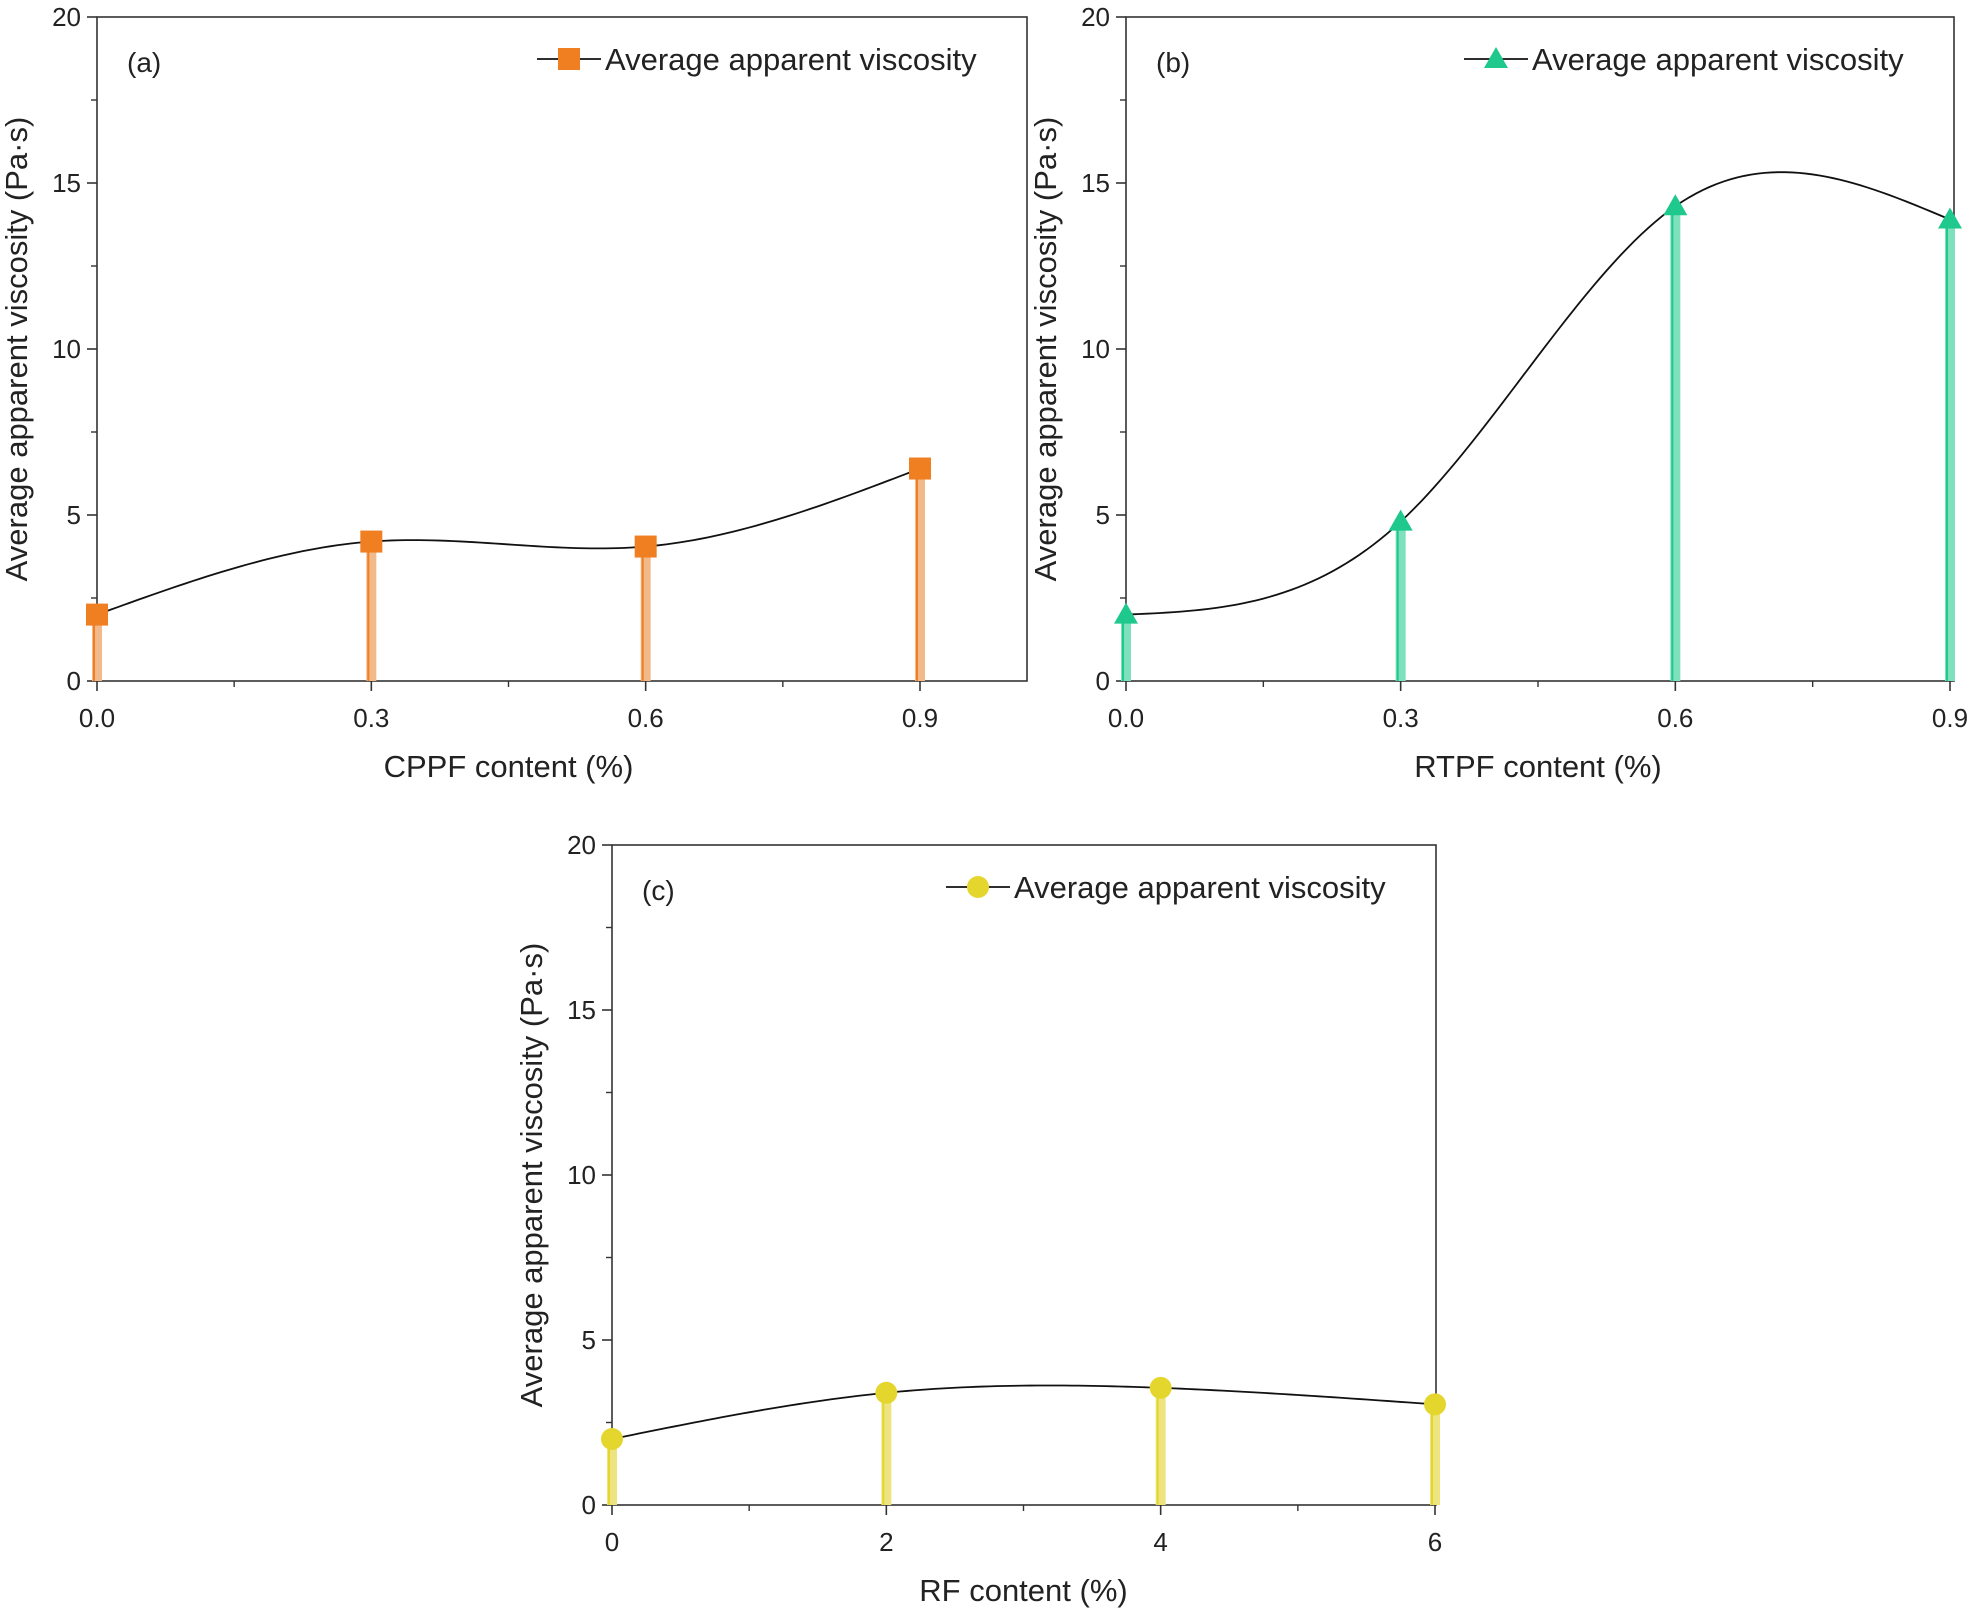  I want to click on x-tick-label: 6, so click(1435, 1542).